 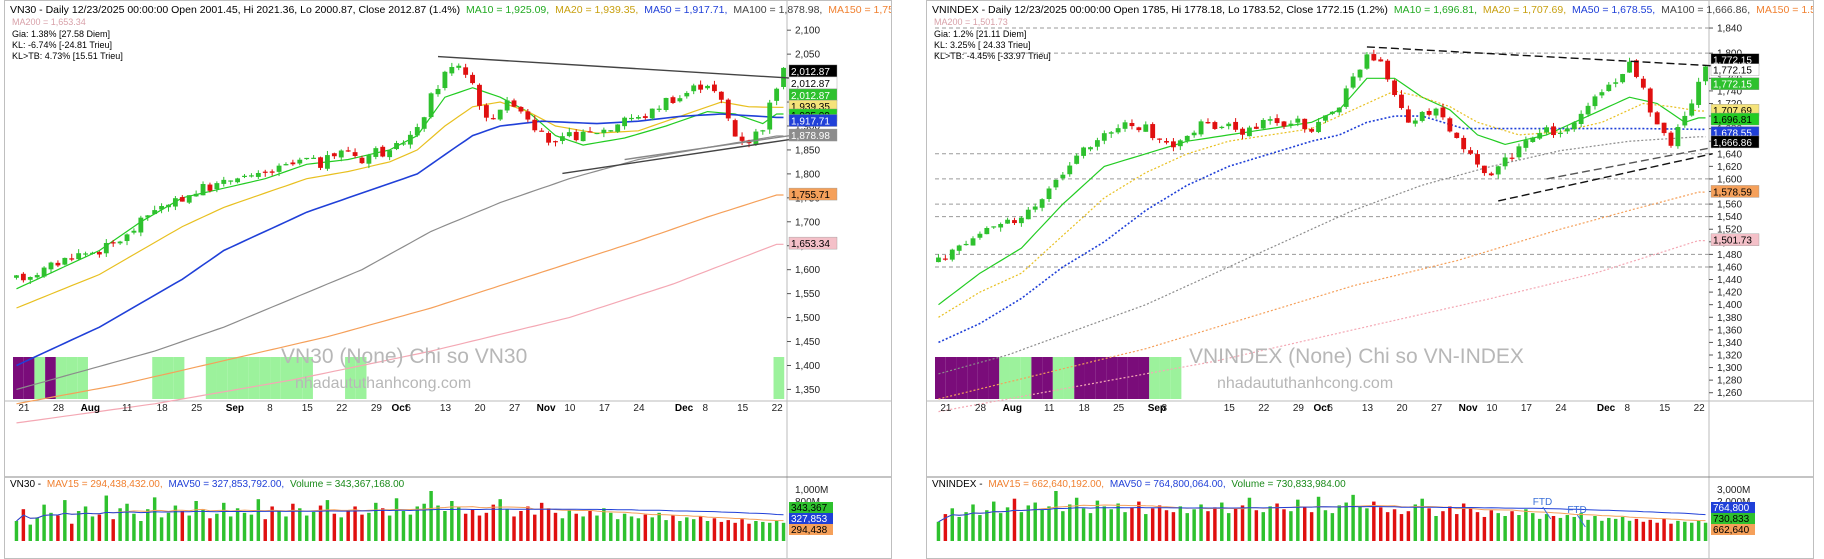 What do you see at coordinates (1046, 484) in the screenshot?
I see `vnindex-volume-mav15: MAV15 = 662,640,192.00,` at bounding box center [1046, 484].